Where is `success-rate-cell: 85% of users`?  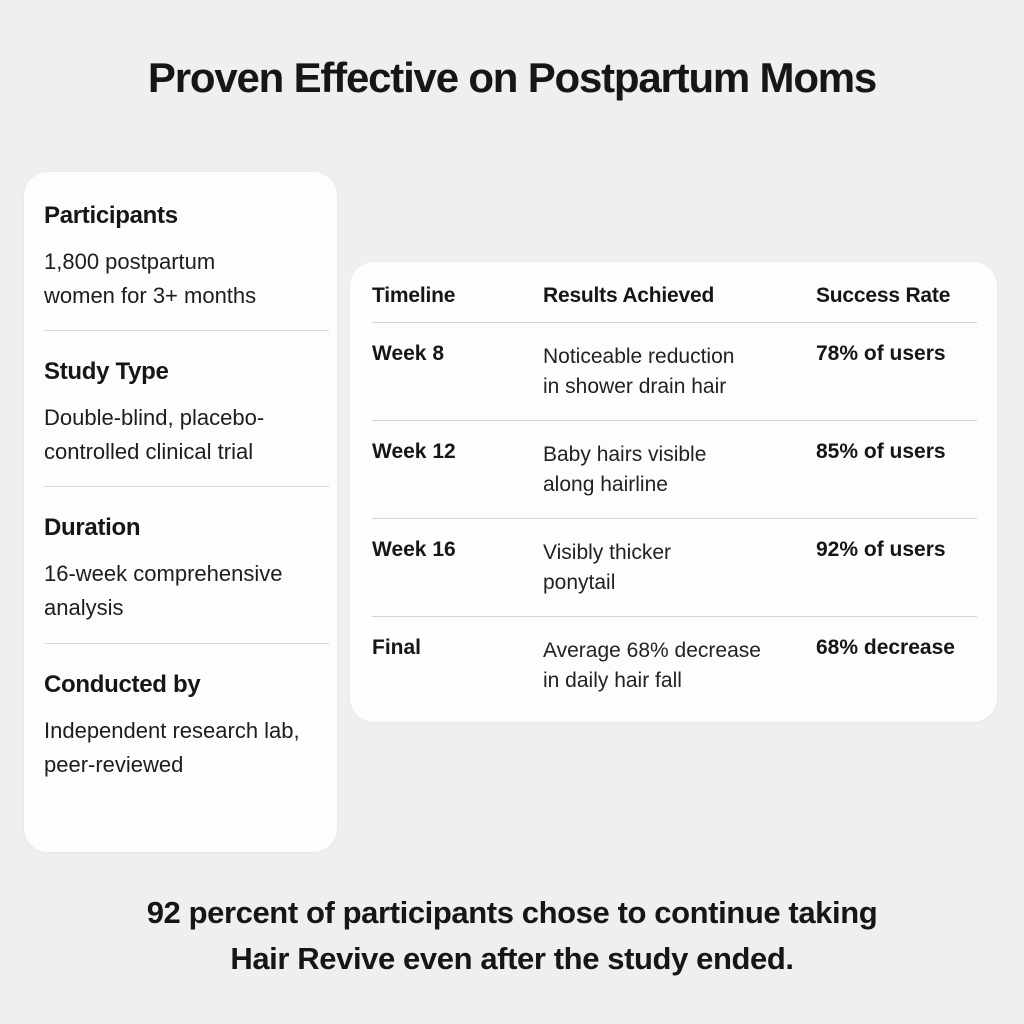 success-rate-cell: 85% of users is located at coordinates (881, 451).